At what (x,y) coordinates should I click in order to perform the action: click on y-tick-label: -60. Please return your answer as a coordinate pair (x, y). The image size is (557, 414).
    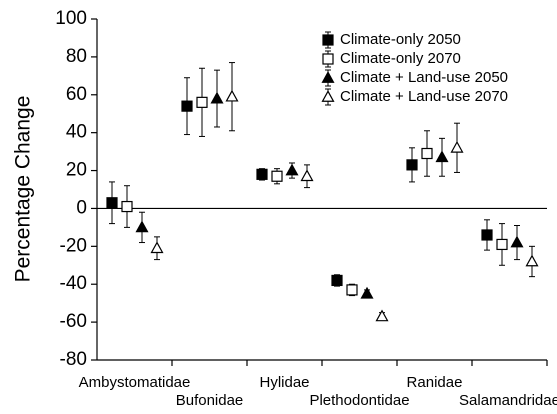
    Looking at the image, I should click on (73, 321).